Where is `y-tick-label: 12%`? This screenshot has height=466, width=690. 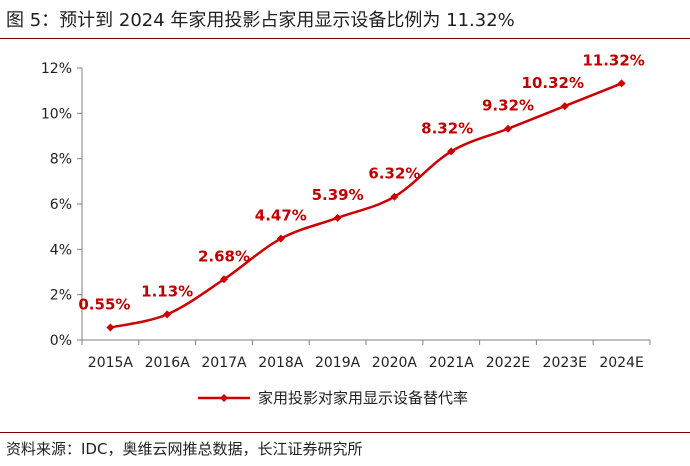 y-tick-label: 12% is located at coordinates (56, 69).